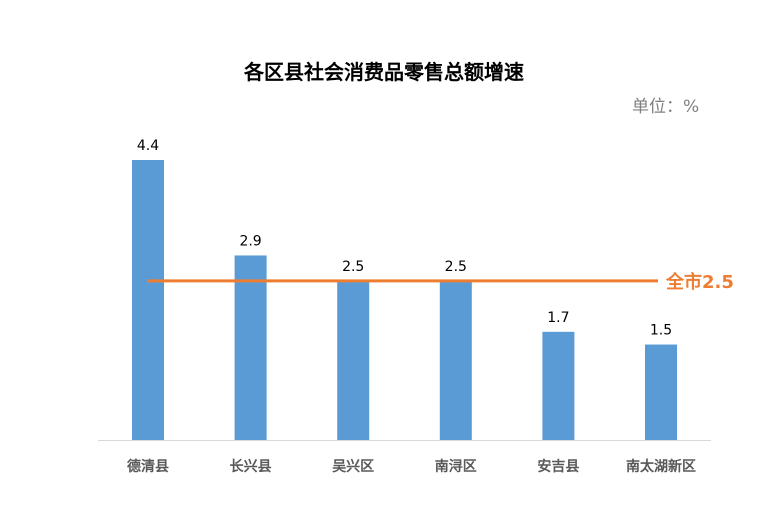 The width and height of the screenshot is (768, 507). Describe the element at coordinates (384, 72) in the screenshot. I see `chart-title: 各区县社会消费品零售总额增速` at that location.